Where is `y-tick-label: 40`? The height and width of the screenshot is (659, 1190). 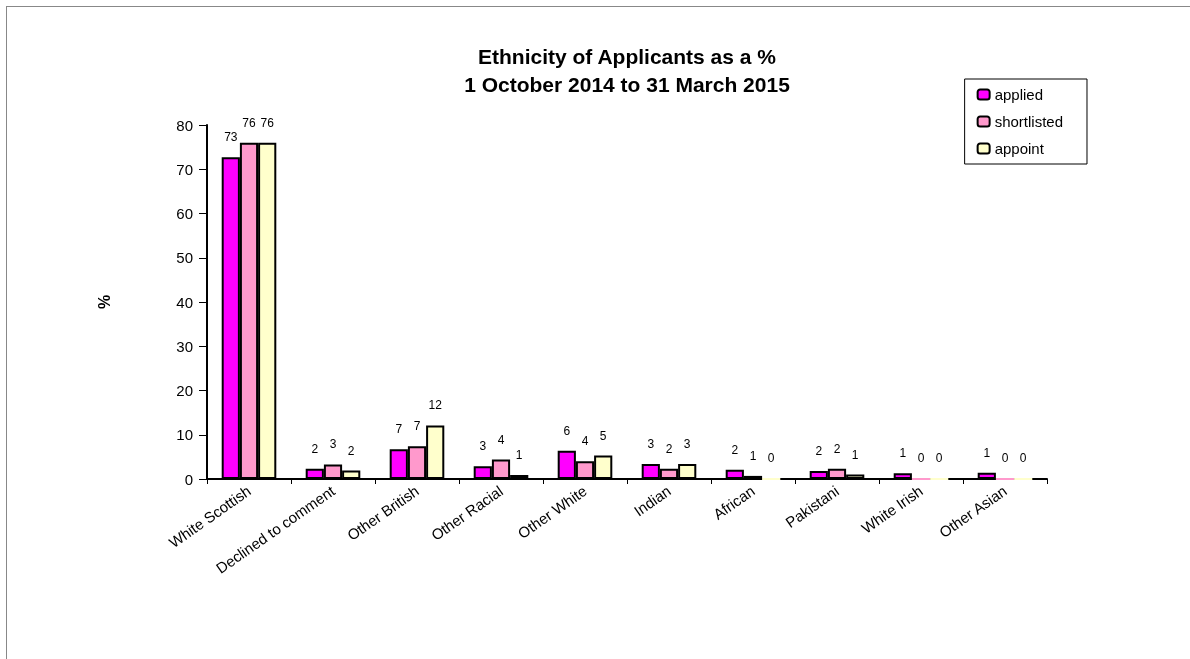 y-tick-label: 40 is located at coordinates (184, 302).